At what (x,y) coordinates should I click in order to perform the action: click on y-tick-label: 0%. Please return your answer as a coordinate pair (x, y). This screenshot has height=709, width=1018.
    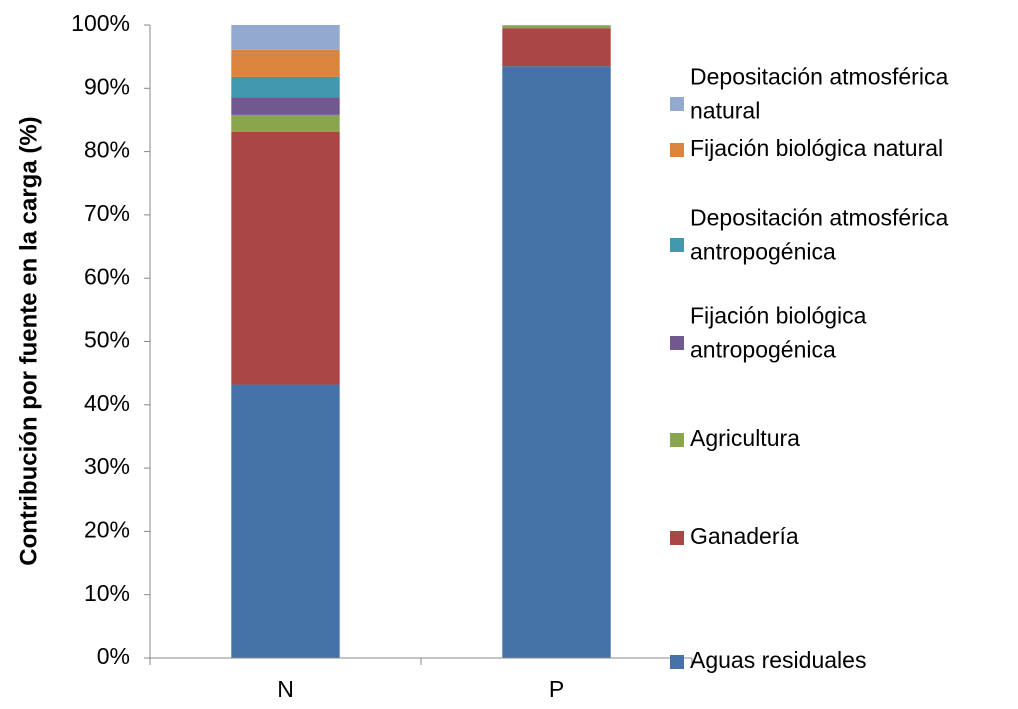
    Looking at the image, I should click on (113, 656).